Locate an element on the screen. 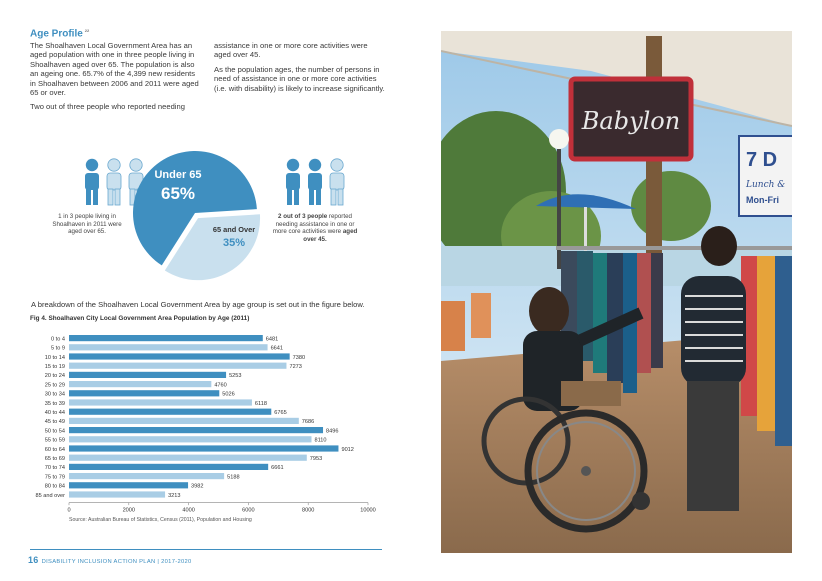  value-label: 6765 is located at coordinates (280, 413).